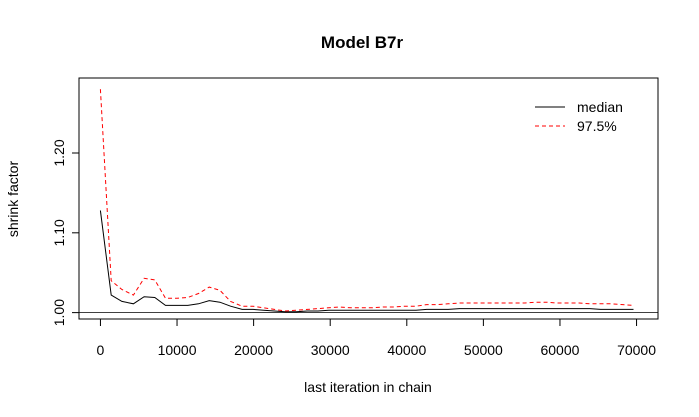 Image resolution: width=699 pixels, height=417 pixels. What do you see at coordinates (406, 350) in the screenshot?
I see `x-tick-label: 40000` at bounding box center [406, 350].